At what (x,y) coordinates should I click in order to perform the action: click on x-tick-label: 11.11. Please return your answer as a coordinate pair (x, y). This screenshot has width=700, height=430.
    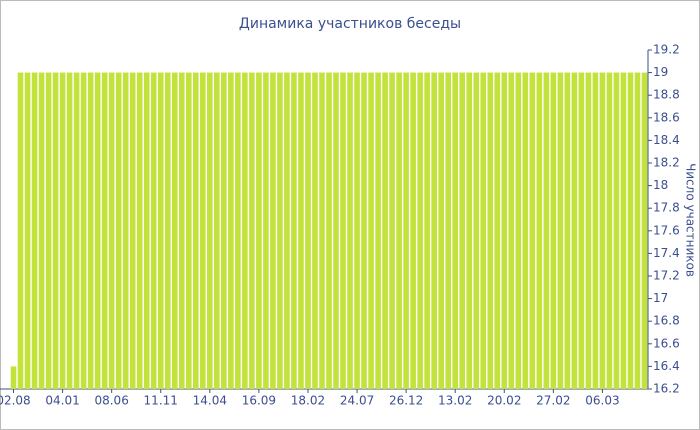
    Looking at the image, I should click on (161, 401).